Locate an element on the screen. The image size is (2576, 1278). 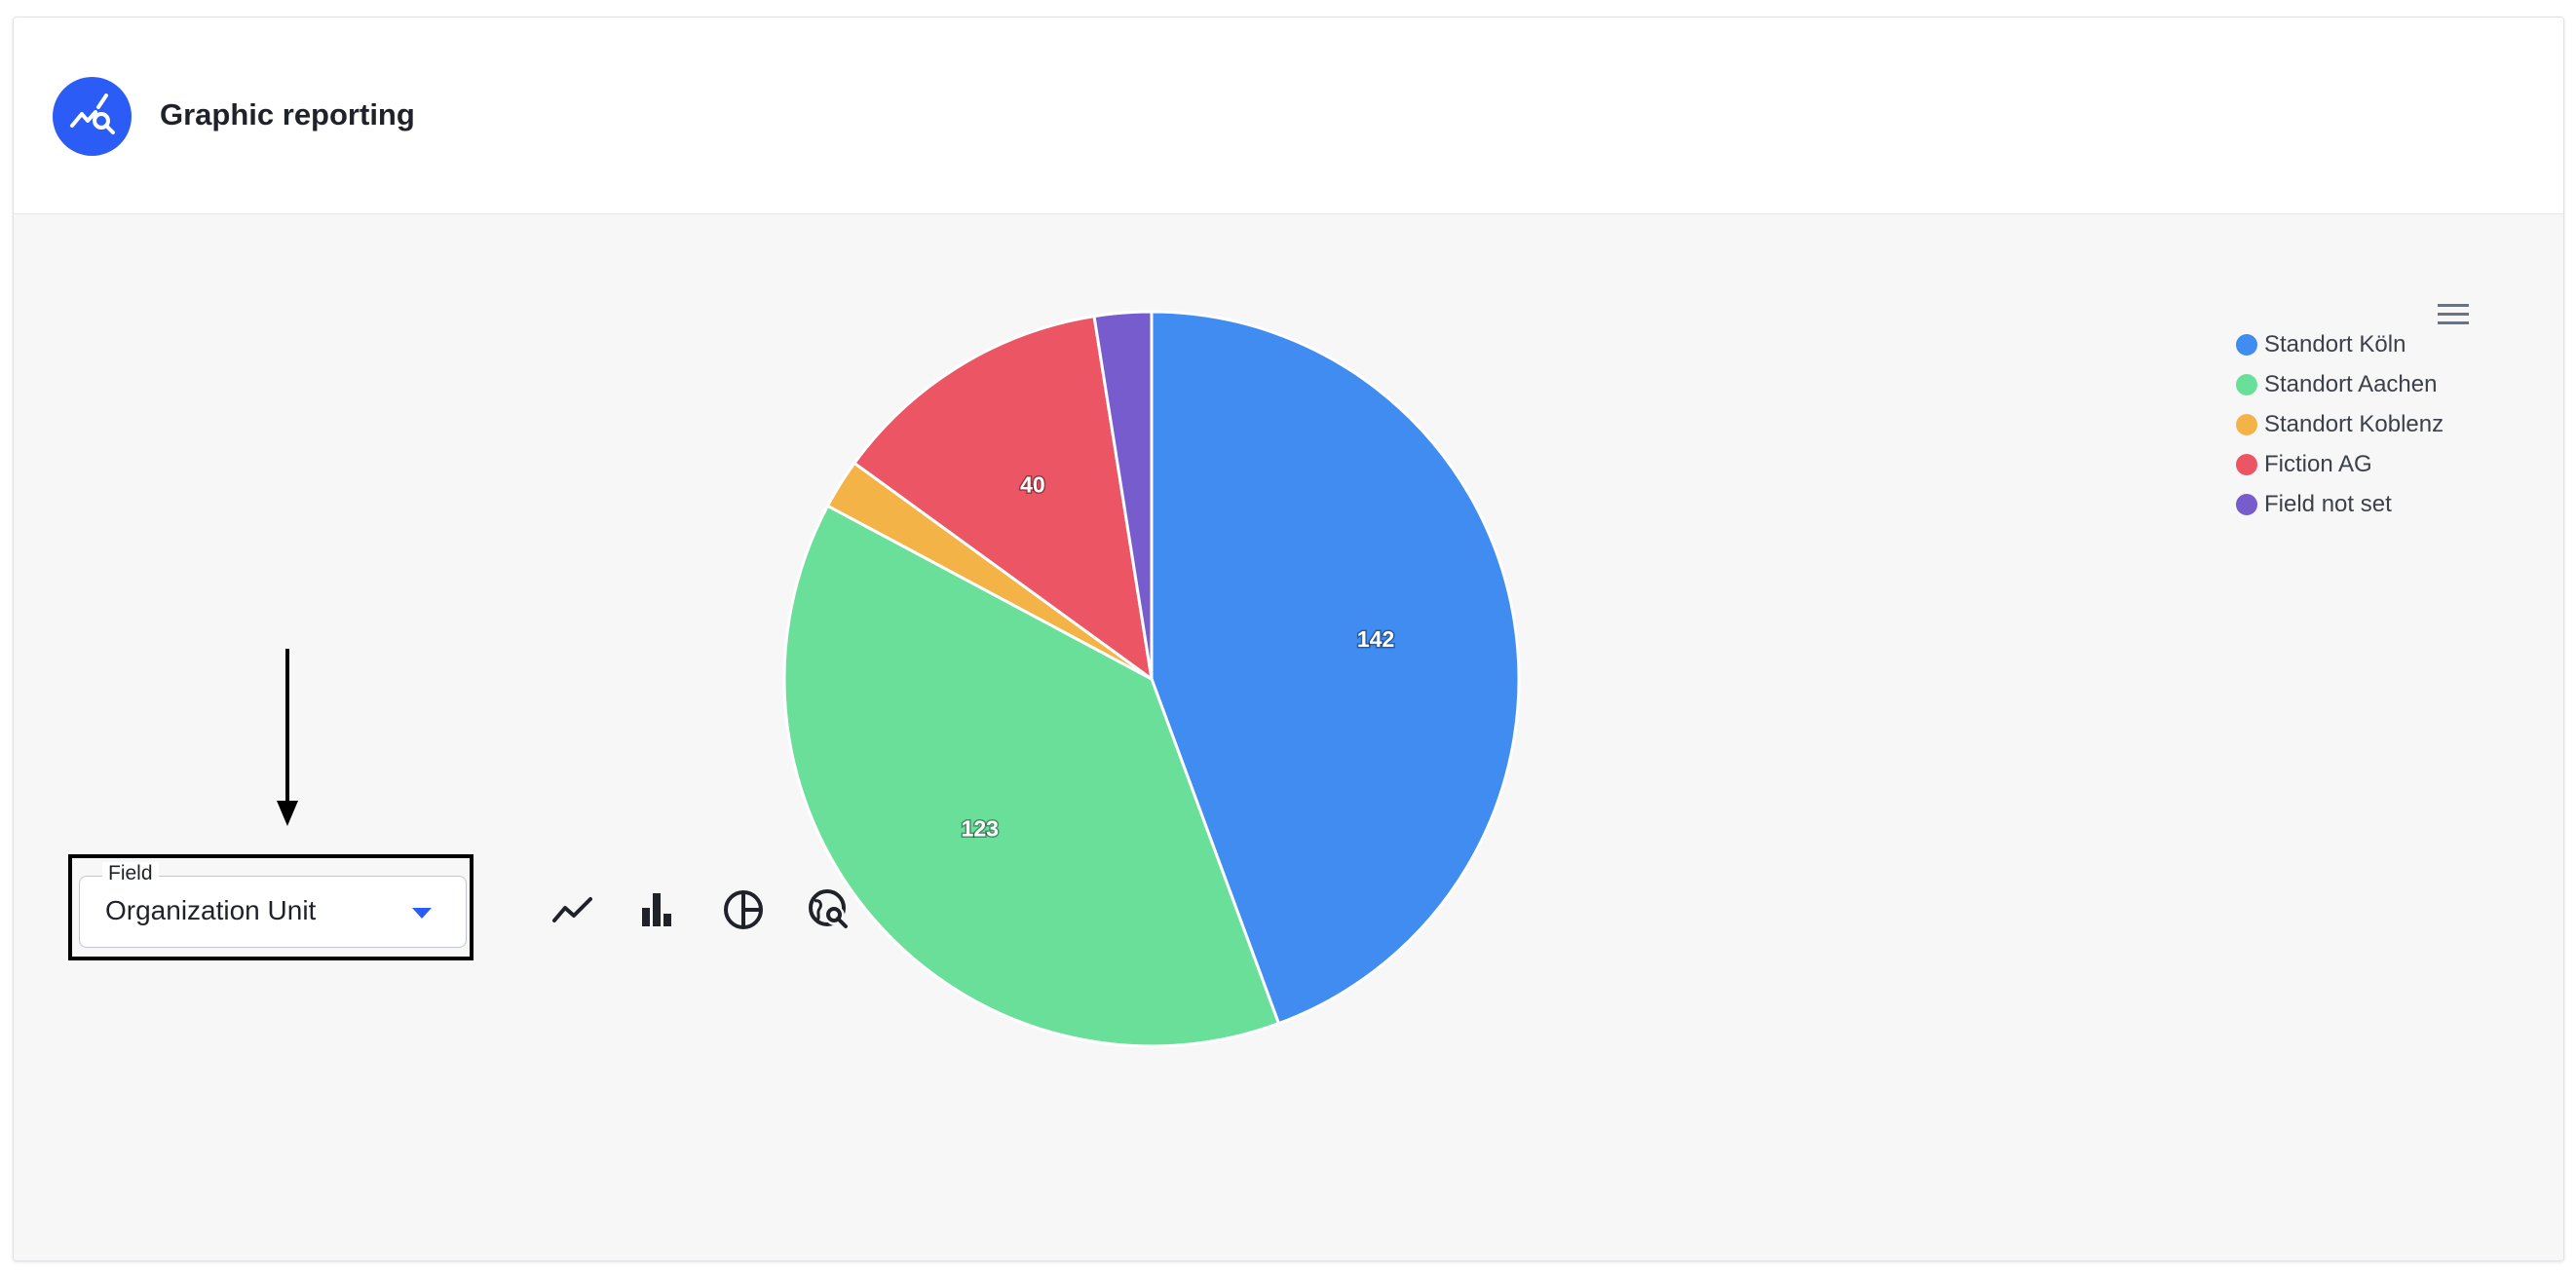
legend-label: Standort Koblenz is located at coordinates (2354, 423).